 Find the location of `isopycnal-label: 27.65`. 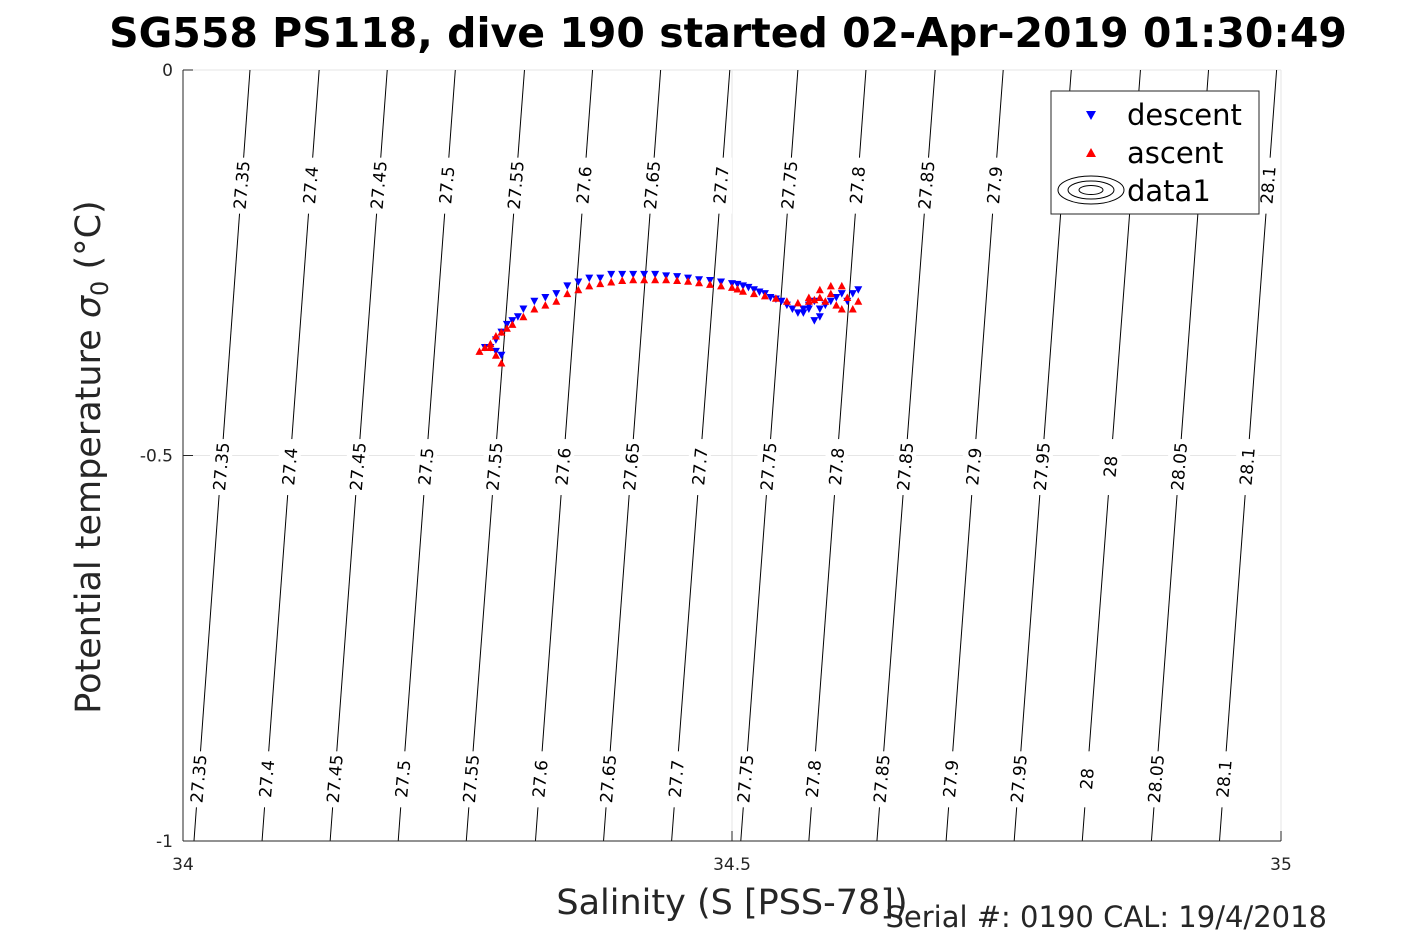

isopycnal-label: 27.65 is located at coordinates (653, 185).